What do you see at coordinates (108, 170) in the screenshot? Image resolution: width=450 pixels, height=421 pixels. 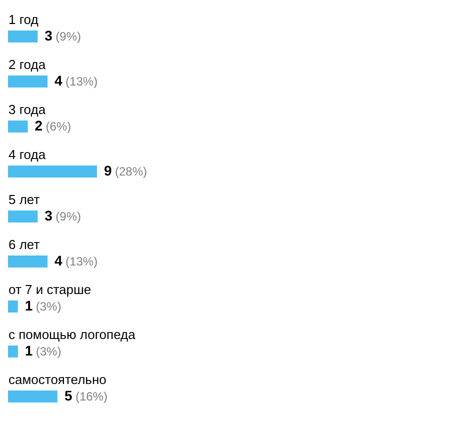 I see `data-label: 9` at bounding box center [108, 170].